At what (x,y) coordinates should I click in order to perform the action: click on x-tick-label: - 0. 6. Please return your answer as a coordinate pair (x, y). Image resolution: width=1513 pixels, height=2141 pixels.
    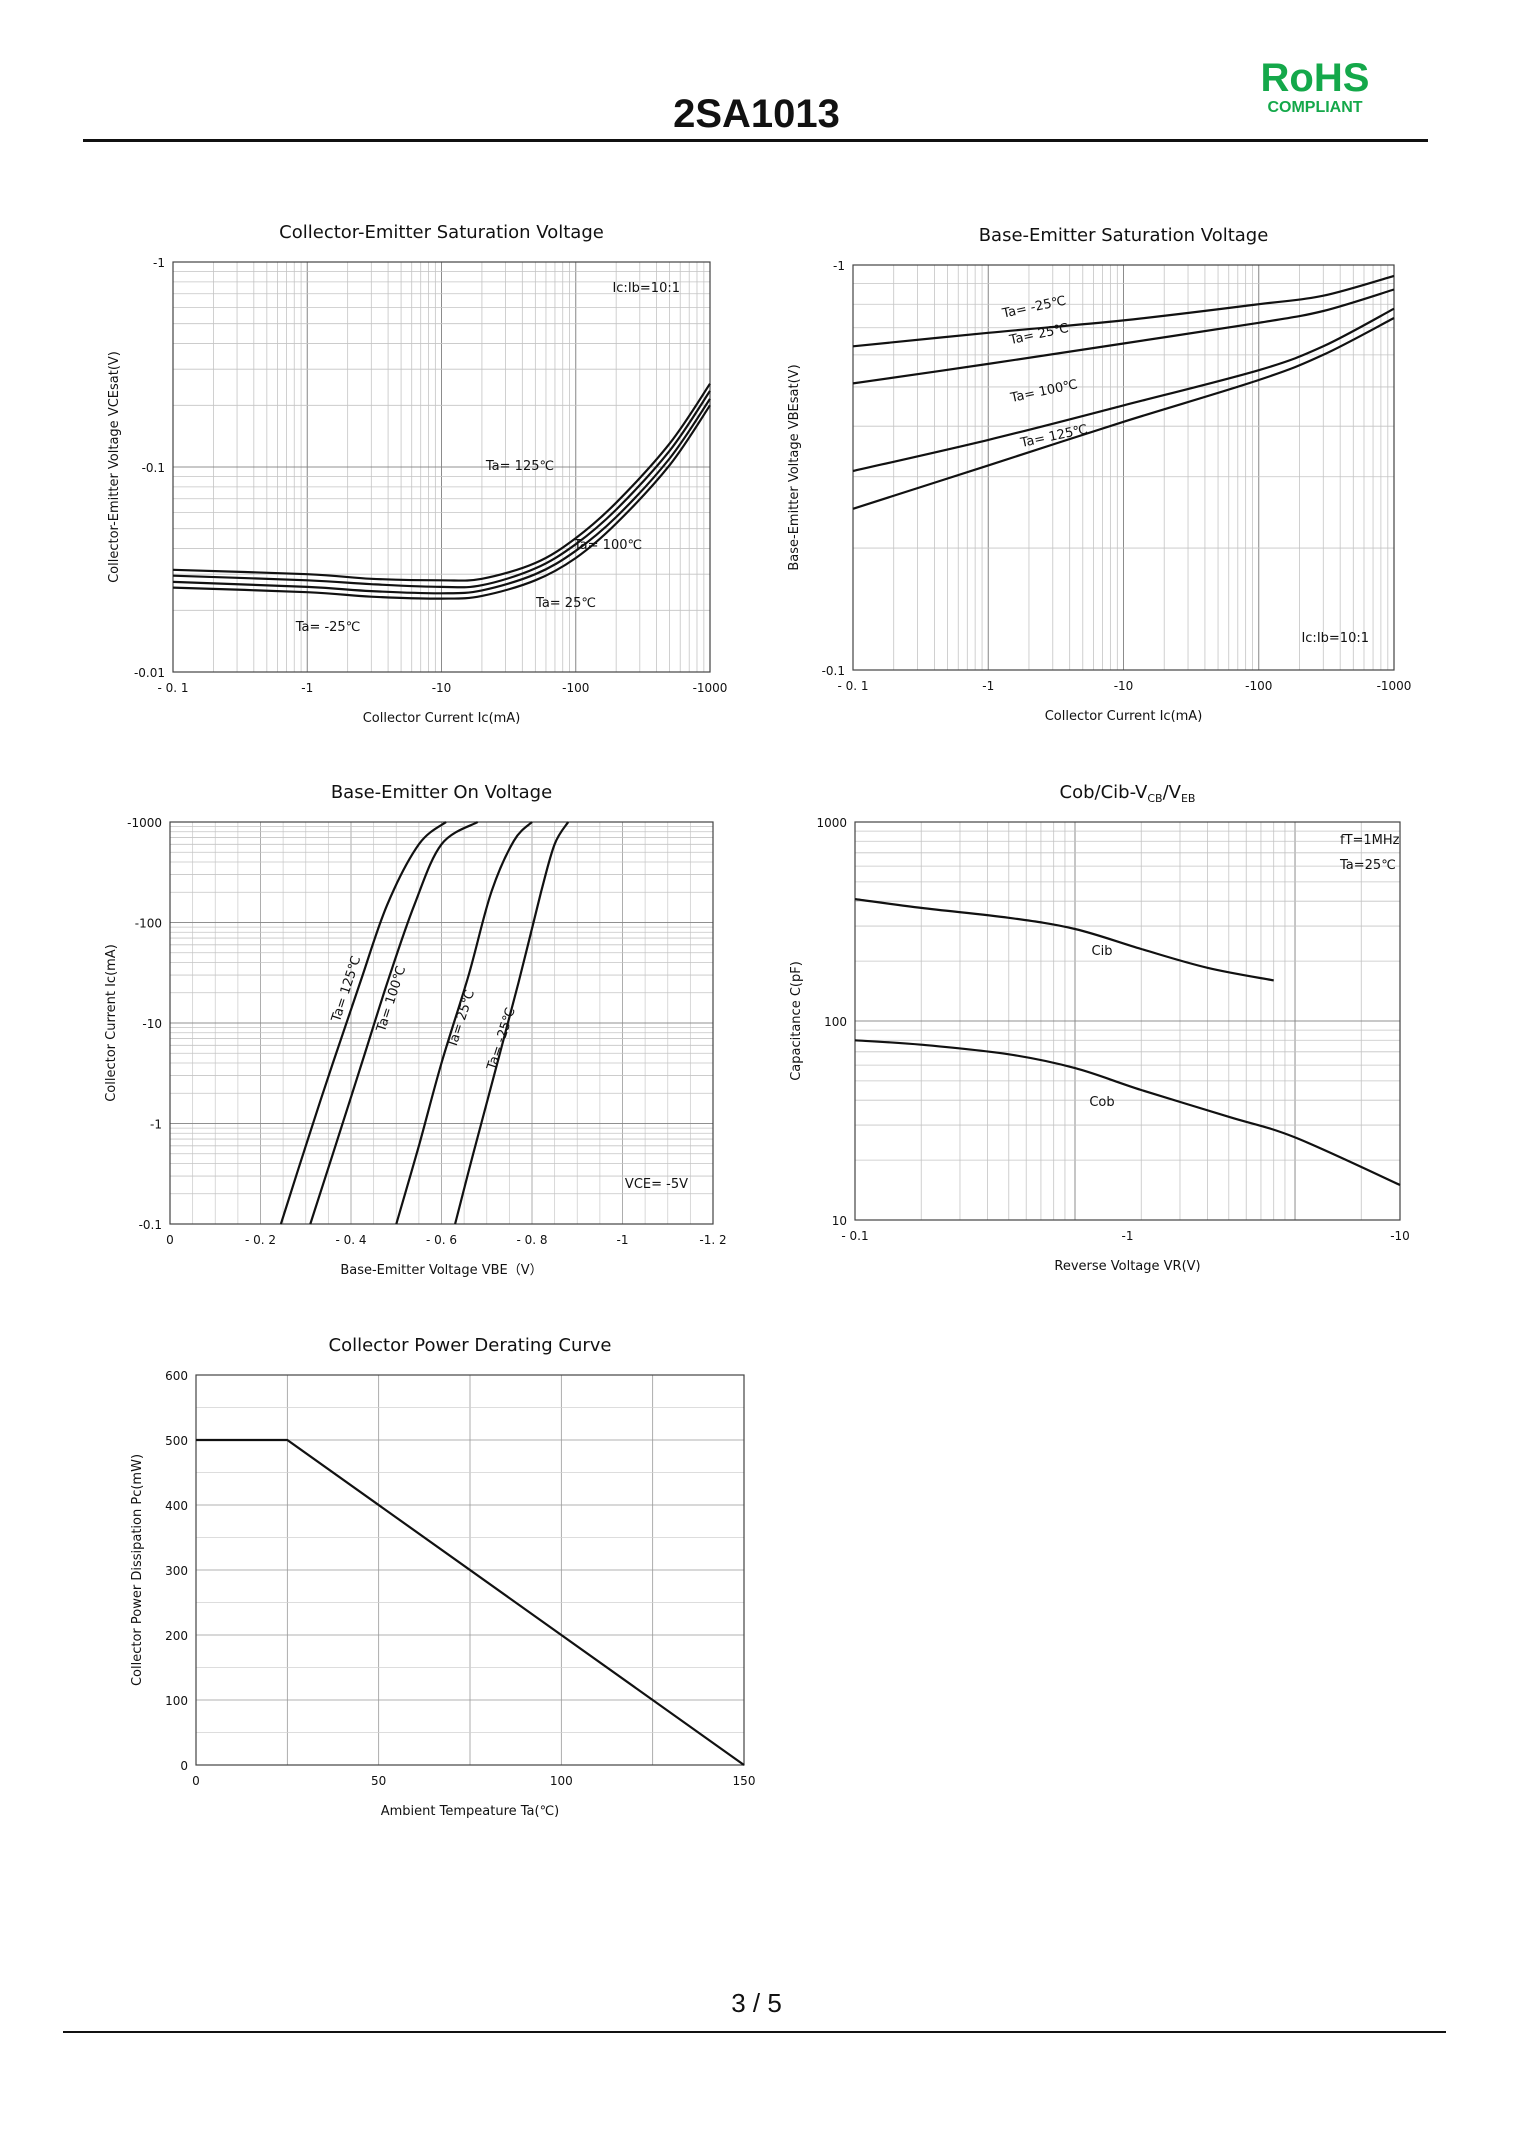
    Looking at the image, I should click on (441, 1240).